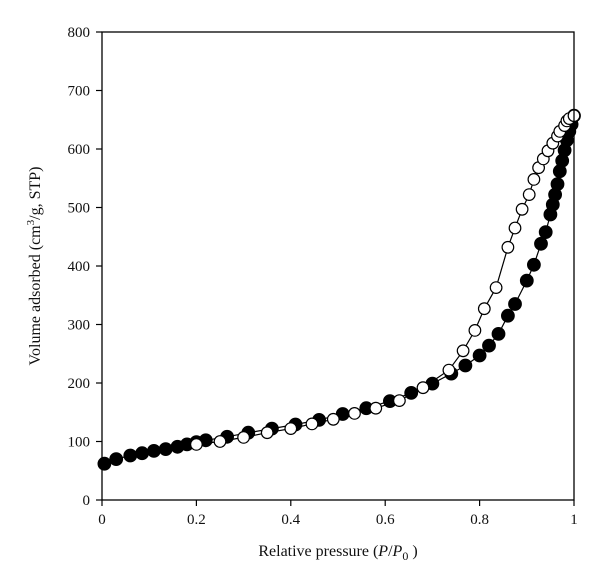  Describe the element at coordinates (196, 520) in the screenshot. I see `x-tick-label: 0.2` at that location.